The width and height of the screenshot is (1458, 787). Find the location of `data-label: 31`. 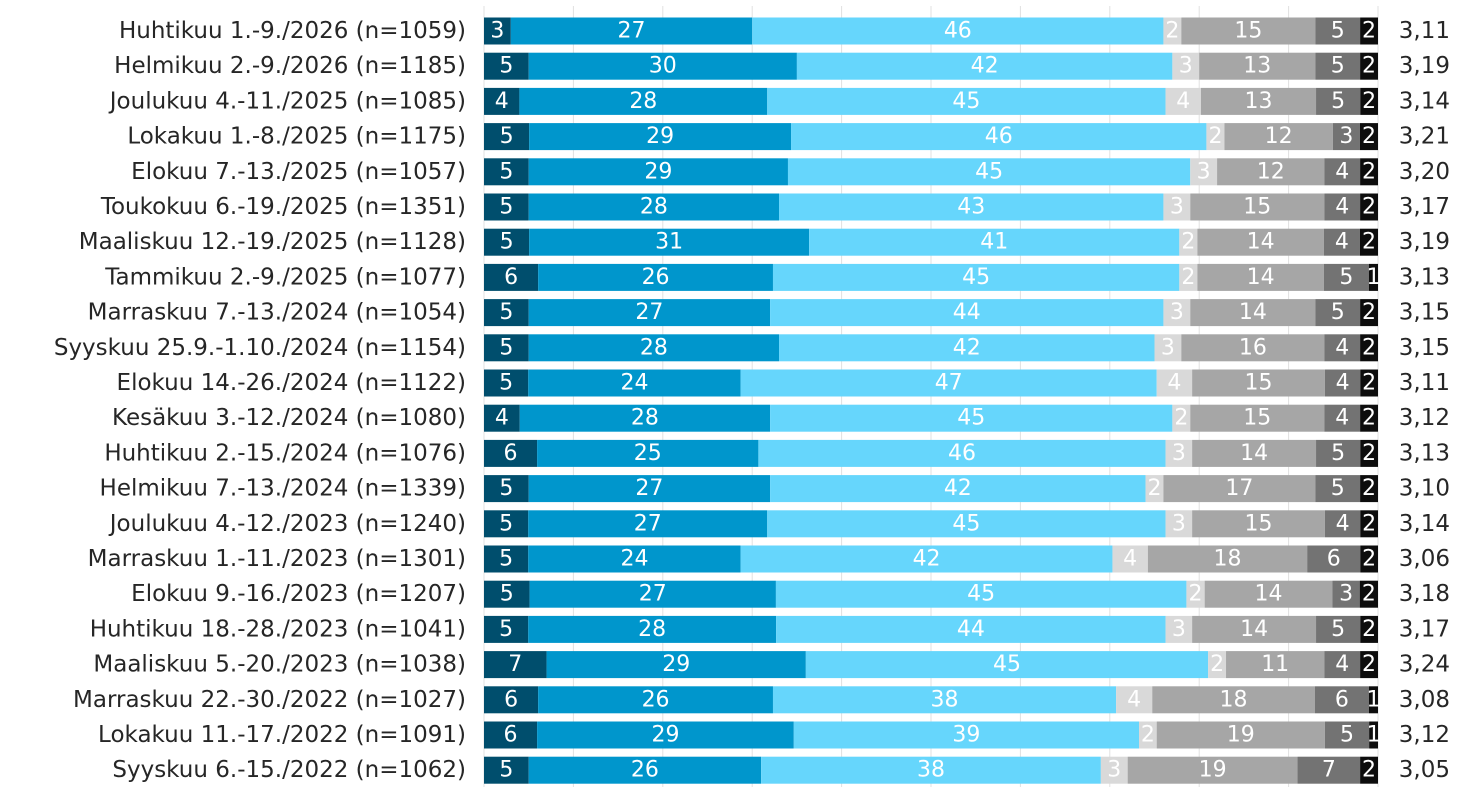

data-label: 31 is located at coordinates (669, 242).